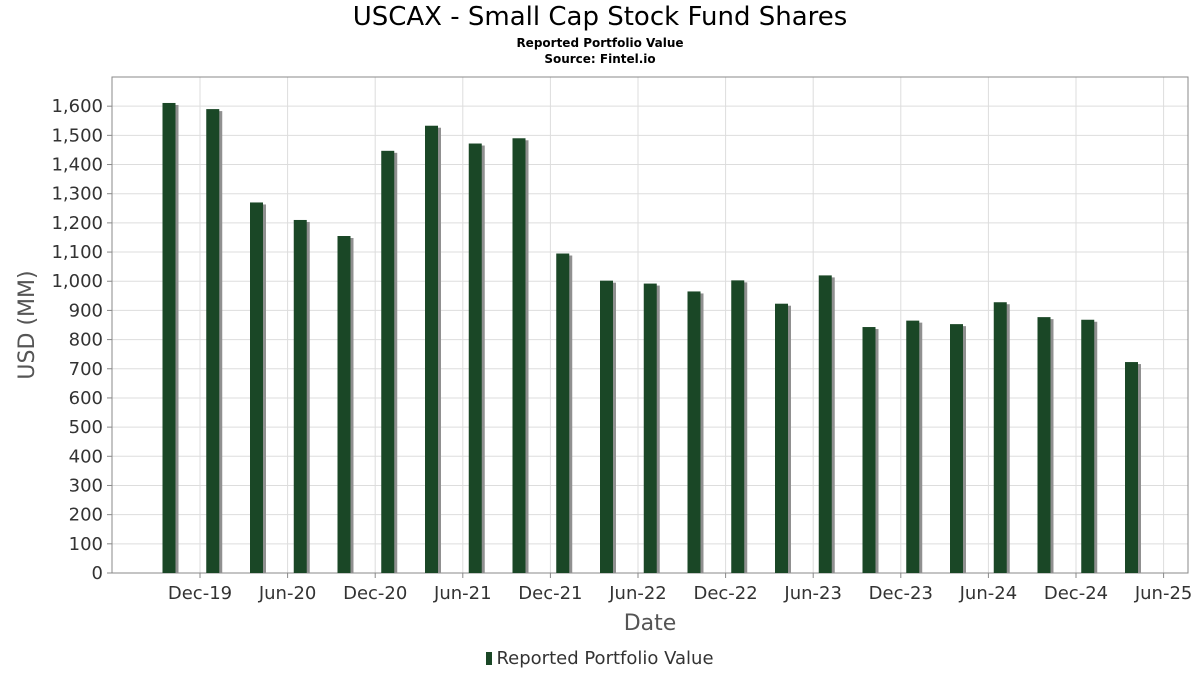  Describe the element at coordinates (77, 252) in the screenshot. I see `y-tick-label: 1,100` at that location.